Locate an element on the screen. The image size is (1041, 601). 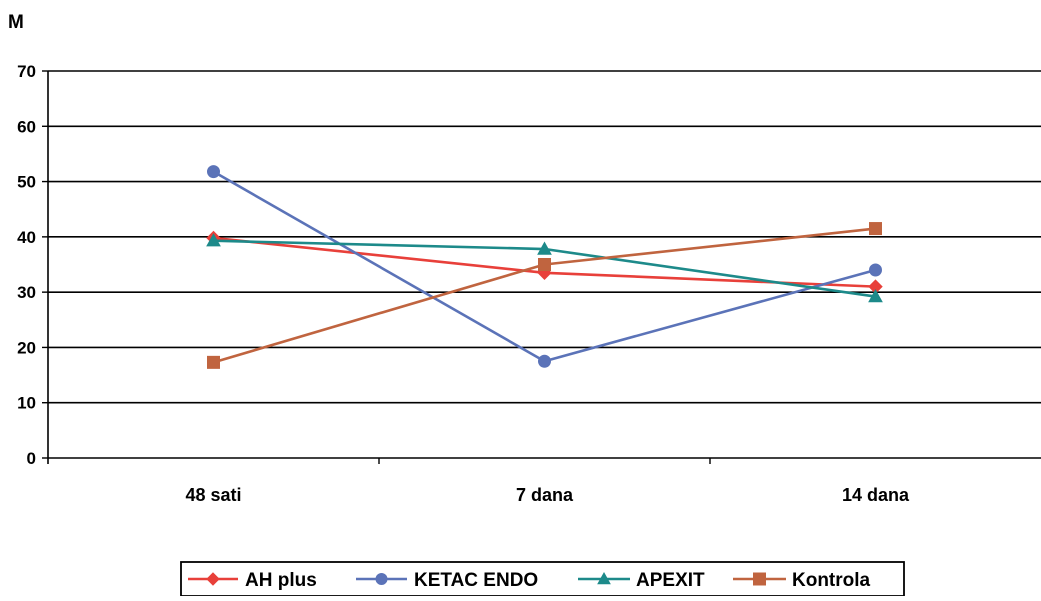
y-tick-label: 50 is located at coordinates (26, 182).